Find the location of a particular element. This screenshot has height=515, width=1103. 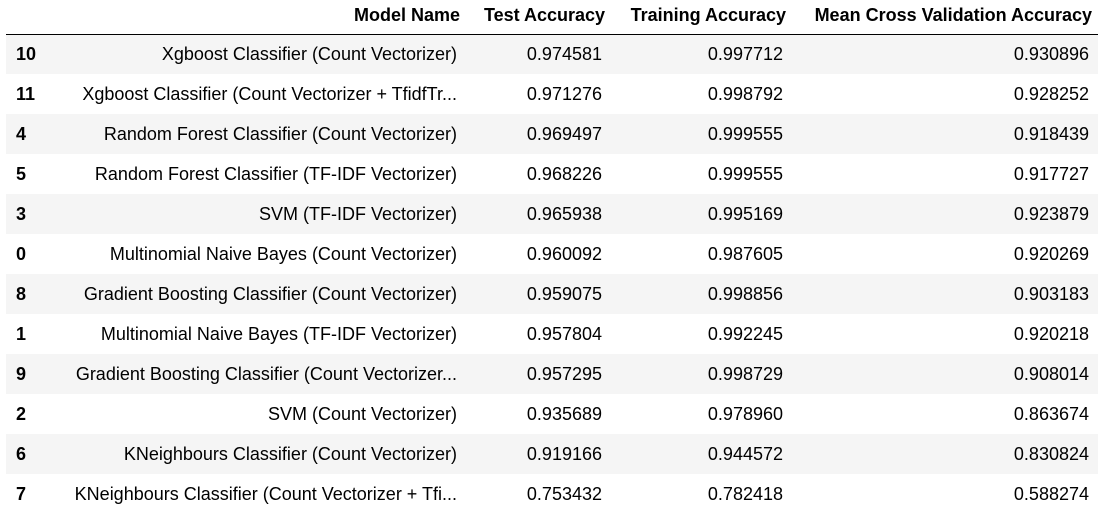

mean-cv-accuracy-header: Mean Cross Validation Accuracy is located at coordinates (945, 17).